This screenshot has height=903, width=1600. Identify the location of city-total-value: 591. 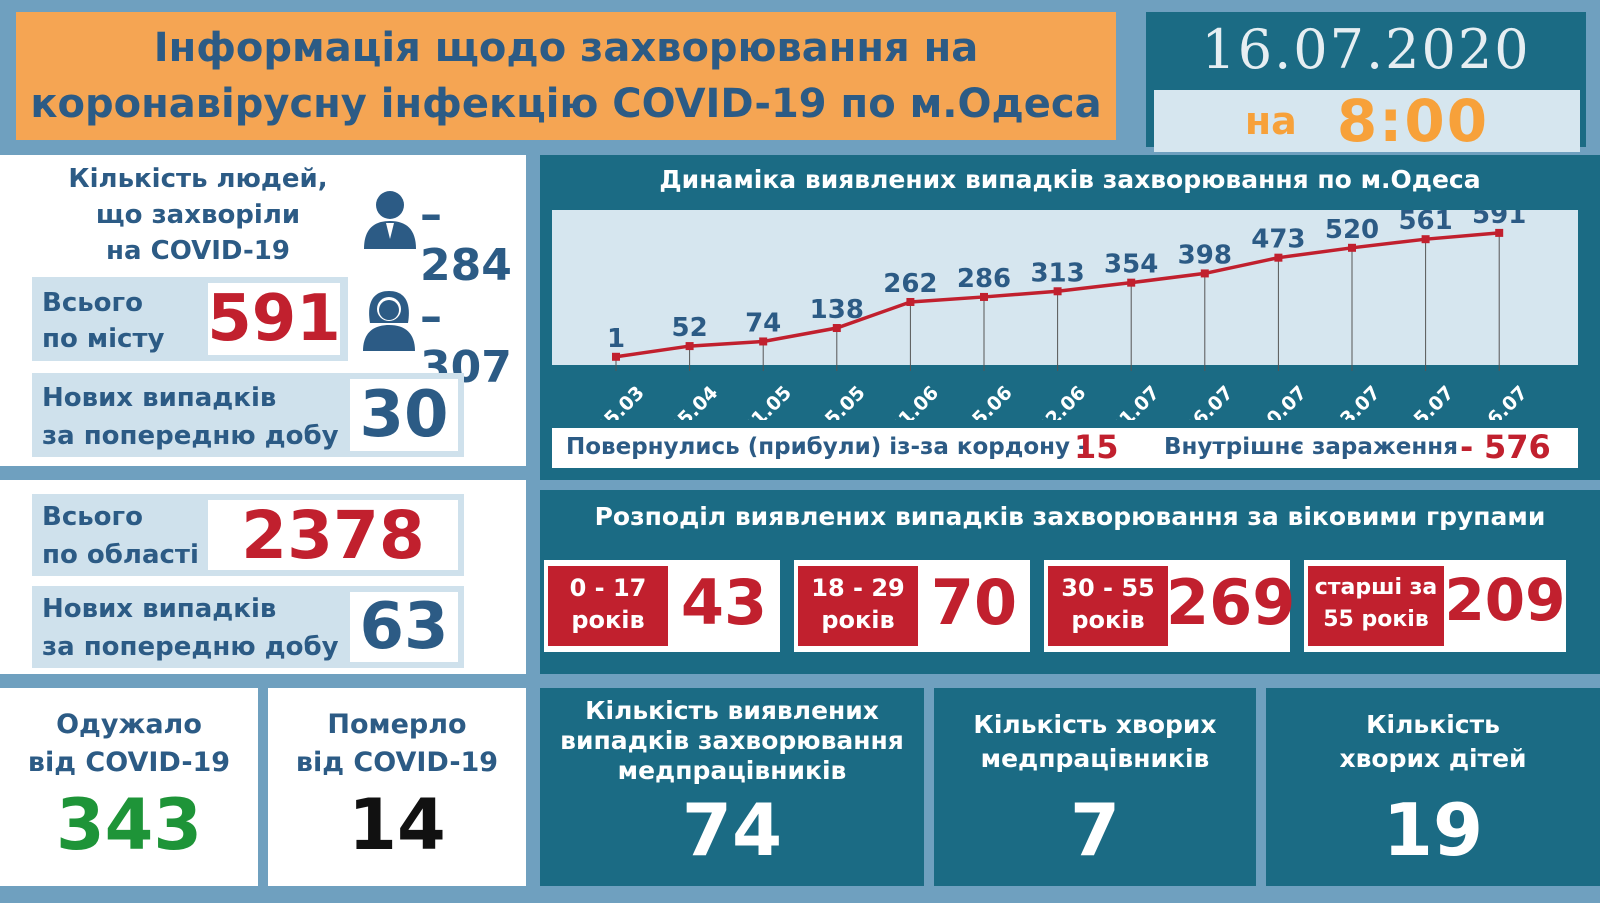
(274, 319).